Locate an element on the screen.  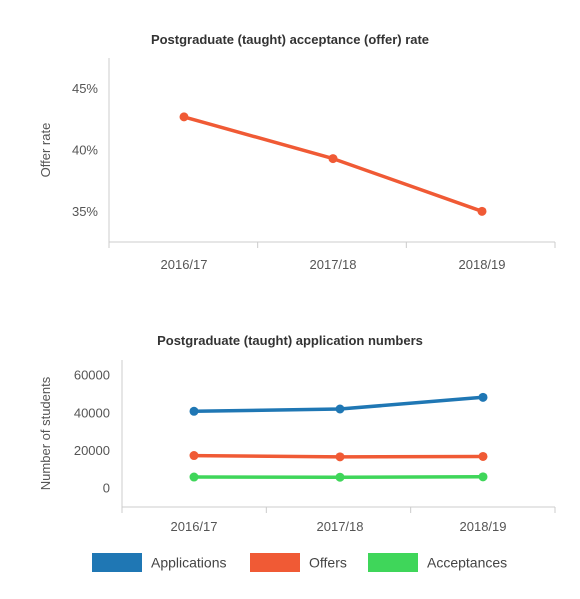
y-tick-label: 60000 is located at coordinates (92, 375).